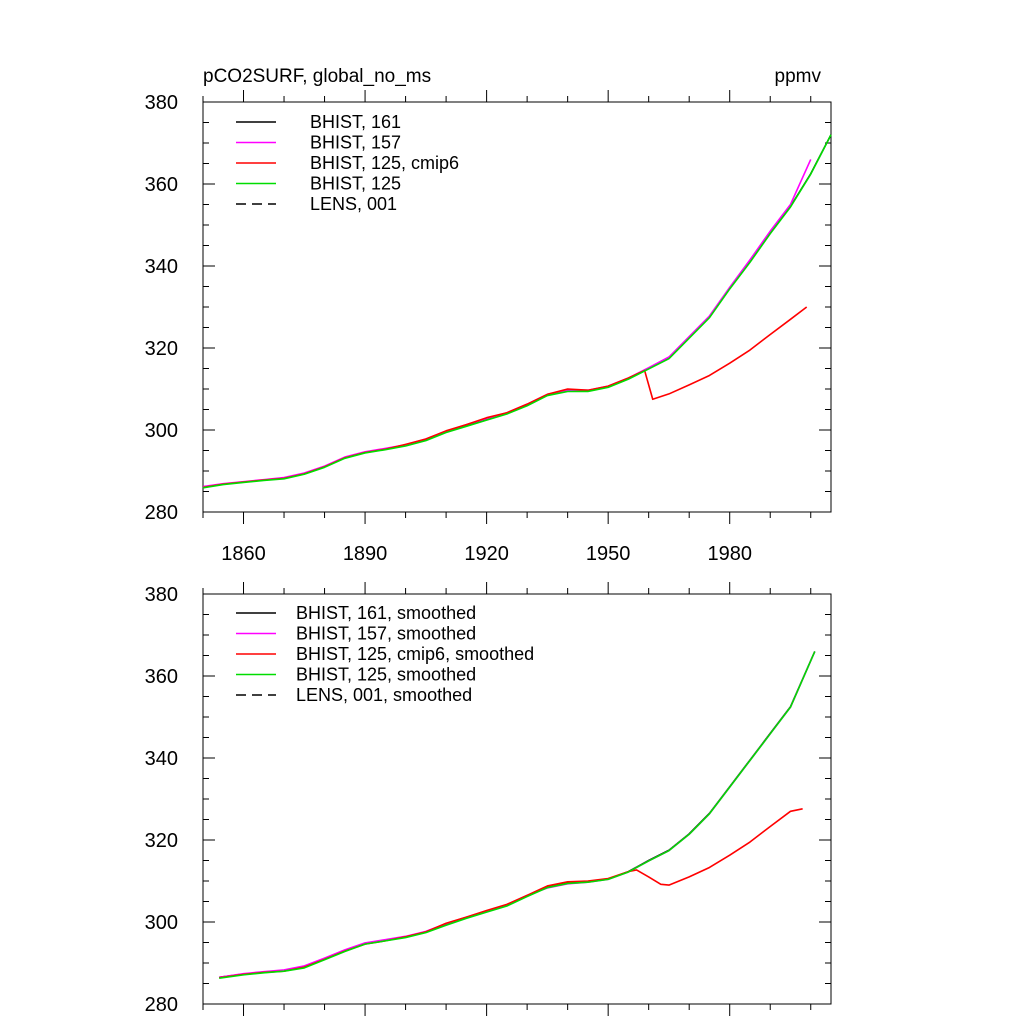 This screenshot has width=1024, height=1029. I want to click on legend-entry: BHIST, 125, cmip6, so click(384, 163).